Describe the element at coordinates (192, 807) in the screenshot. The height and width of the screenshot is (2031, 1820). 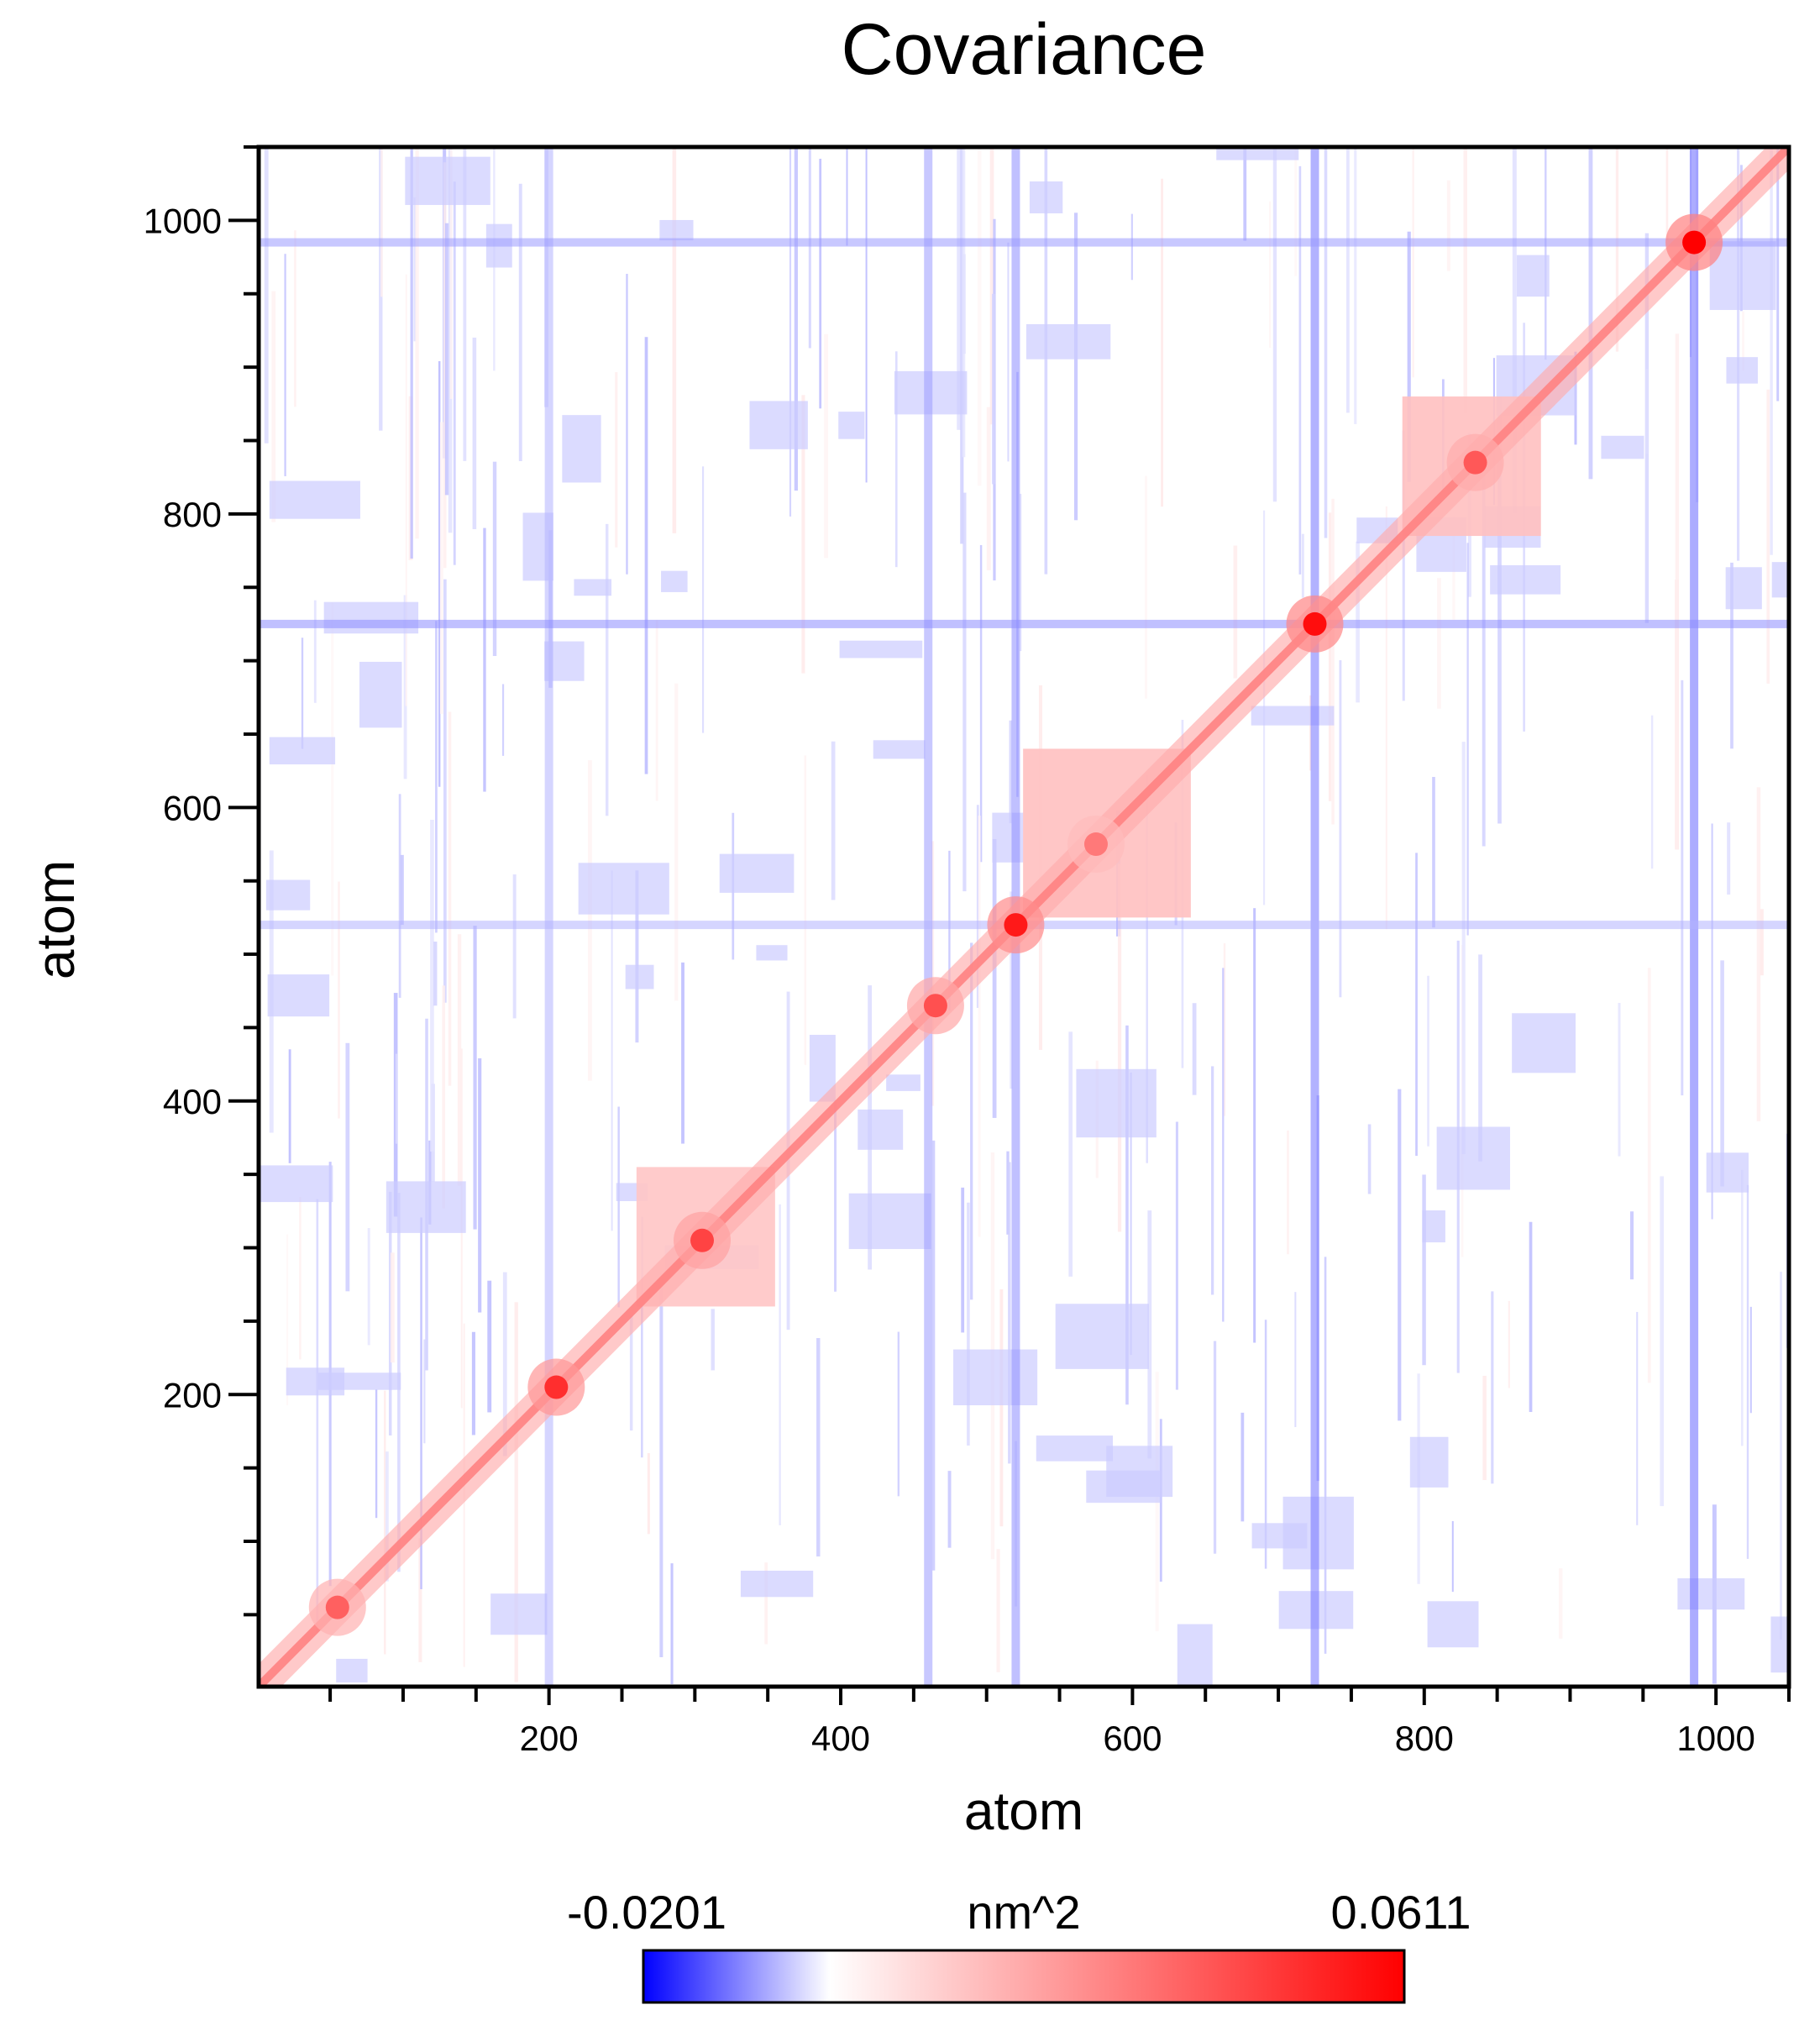
I see `y-tick-label: 600` at that location.